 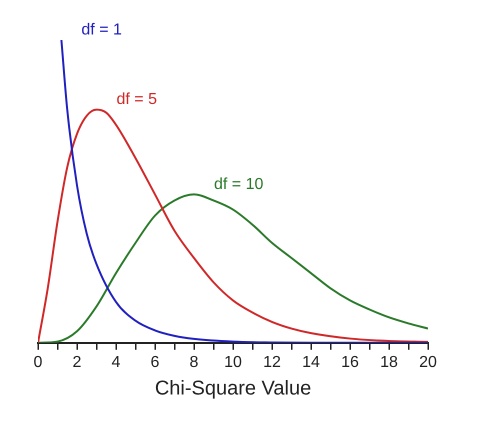 What do you see at coordinates (311, 362) in the screenshot?
I see `x-tick-label: 14` at bounding box center [311, 362].